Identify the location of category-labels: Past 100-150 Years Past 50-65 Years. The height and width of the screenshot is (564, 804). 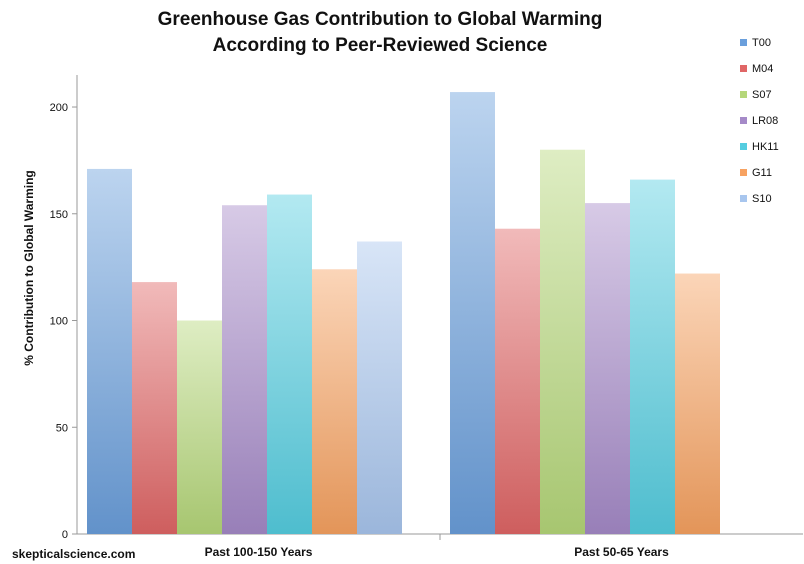
(437, 552).